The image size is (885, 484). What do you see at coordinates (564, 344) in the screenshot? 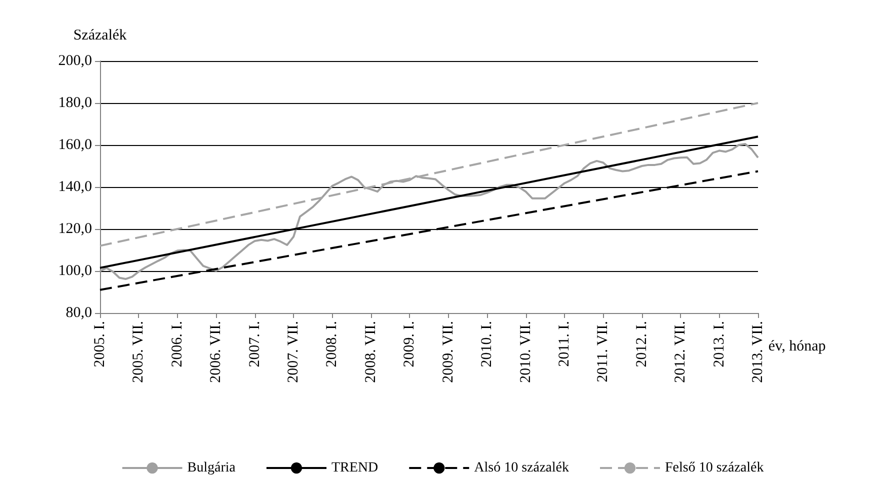
I see `x-tick-label: 2011. I.` at bounding box center [564, 344].